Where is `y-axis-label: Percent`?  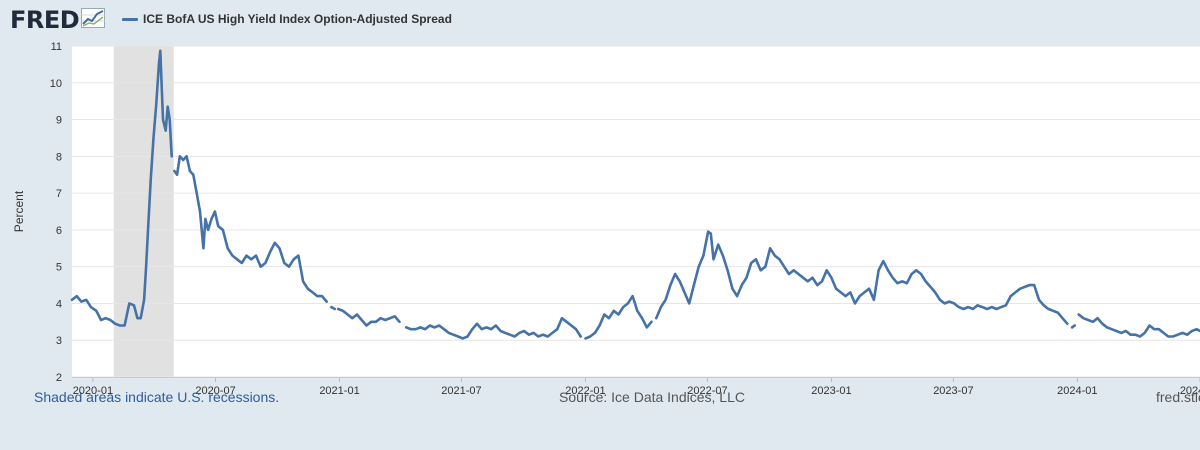 y-axis-label: Percent is located at coordinates (19, 211).